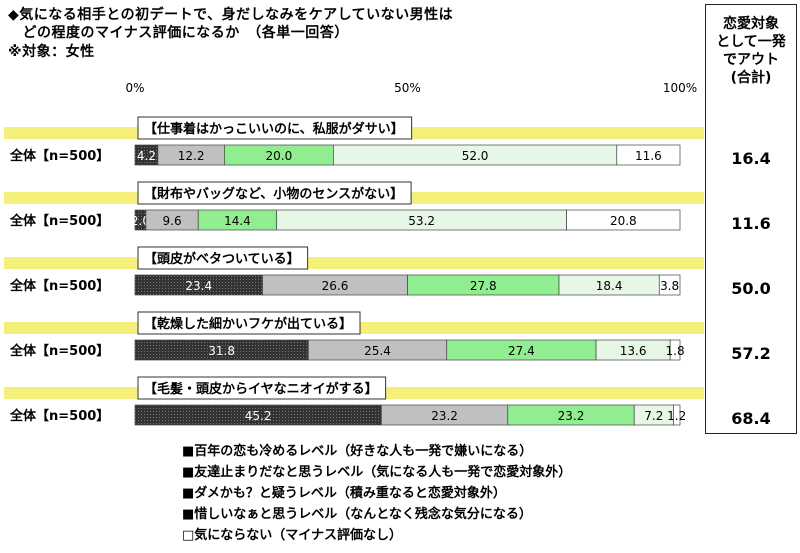 This screenshot has width=800, height=553. I want to click on data-label-row2-seg1: 2.0, so click(140, 221).